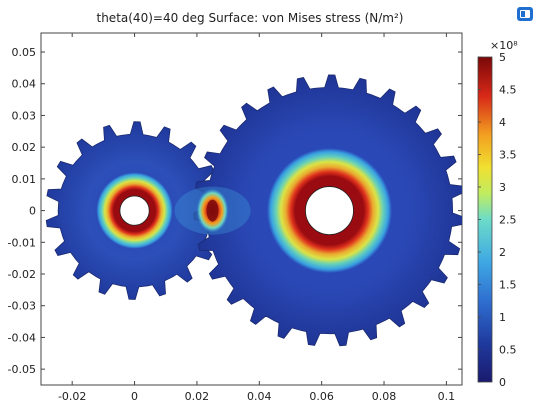  Describe the element at coordinates (24, 147) in the screenshot. I see `y-tick-label: 0.02` at that location.